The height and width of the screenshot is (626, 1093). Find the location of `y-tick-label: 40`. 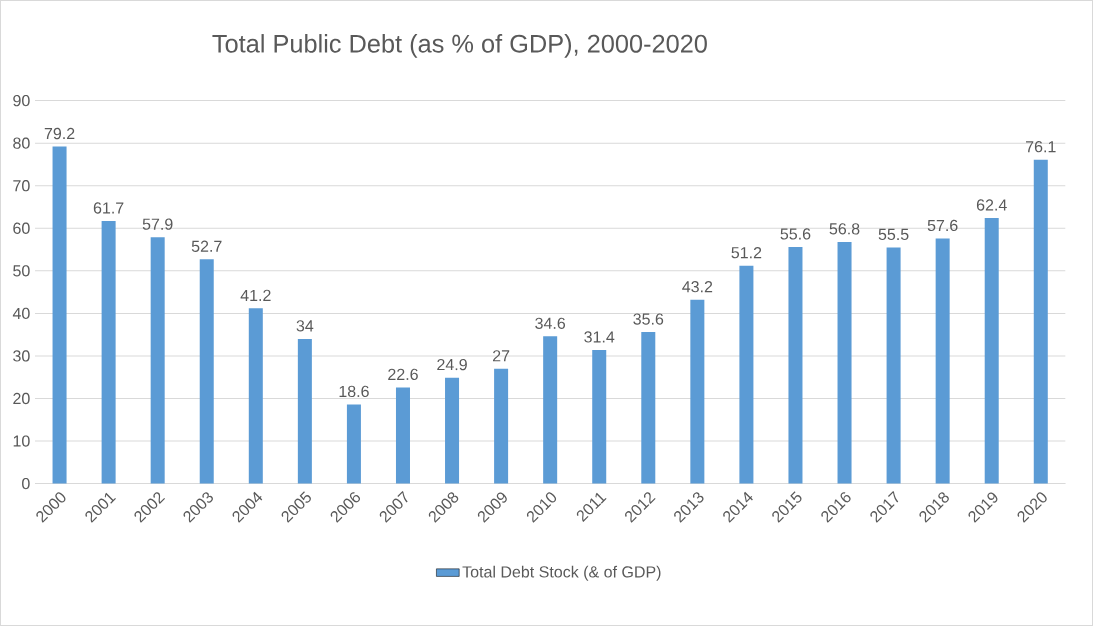

y-tick-label: 40 is located at coordinates (21, 313).